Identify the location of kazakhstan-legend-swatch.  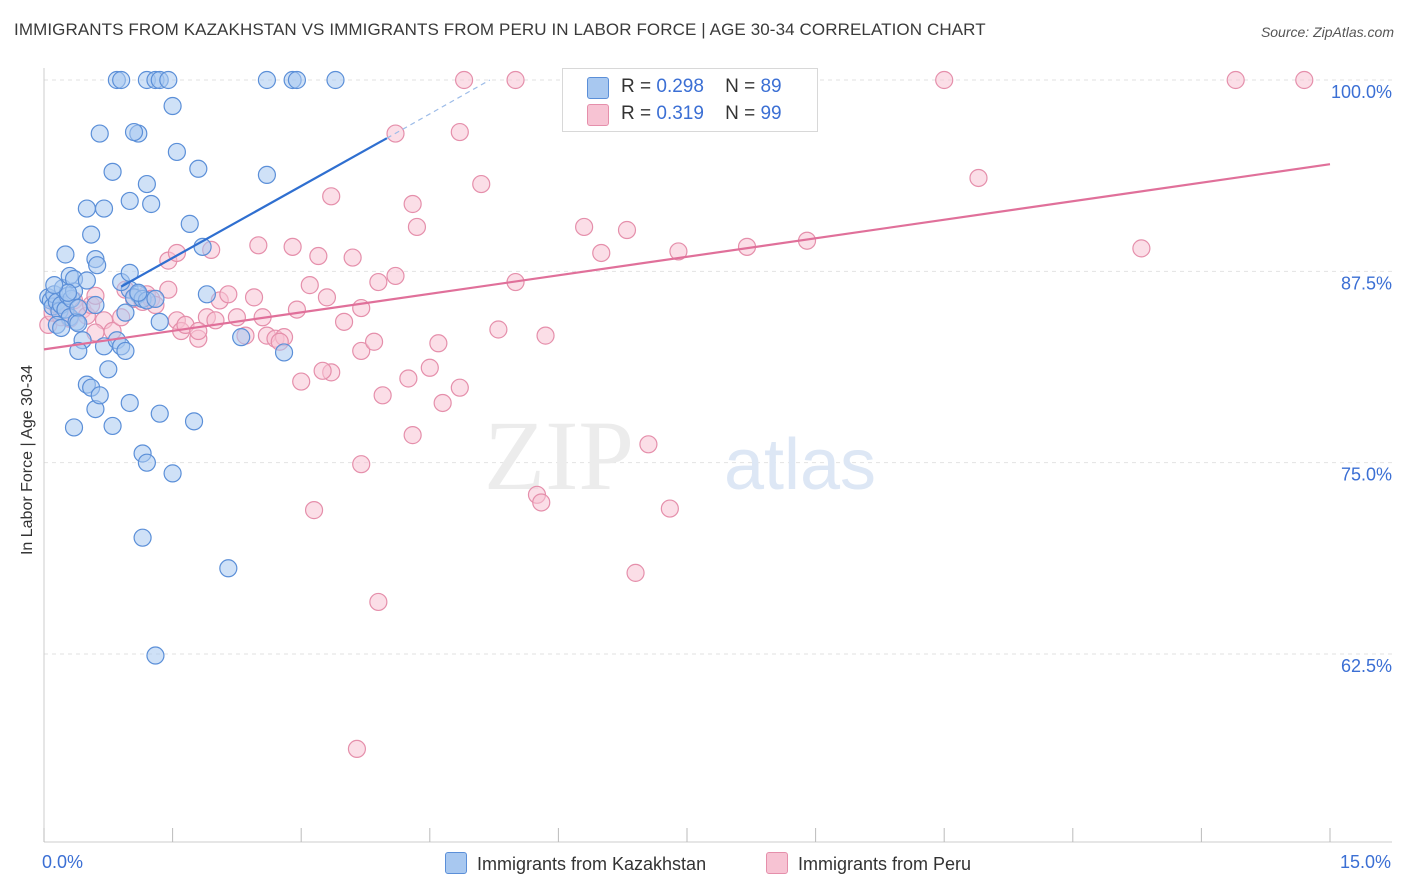
(456, 863).